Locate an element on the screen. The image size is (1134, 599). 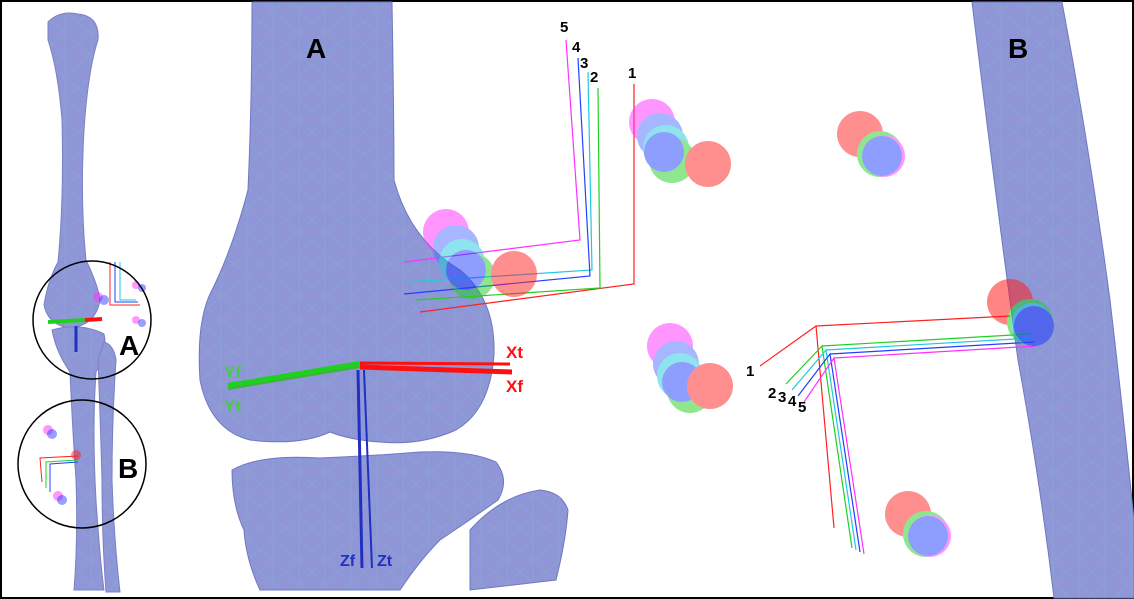
frame-b-label-2: 2 is located at coordinates (772, 393).